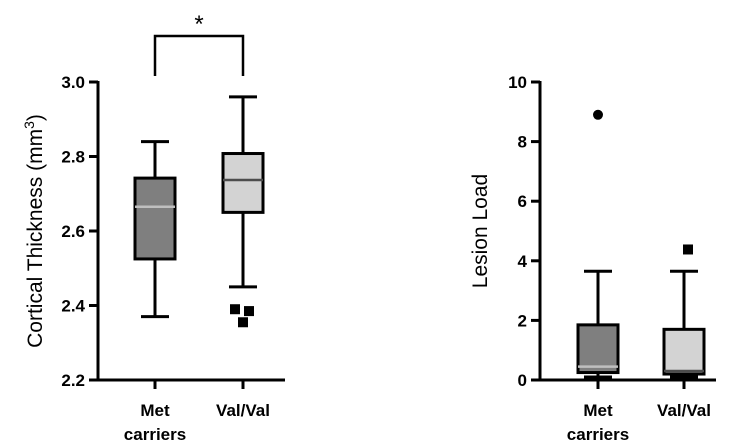 The height and width of the screenshot is (445, 734). Describe the element at coordinates (522, 201) in the screenshot. I see `y-tick-label: 6` at that location.